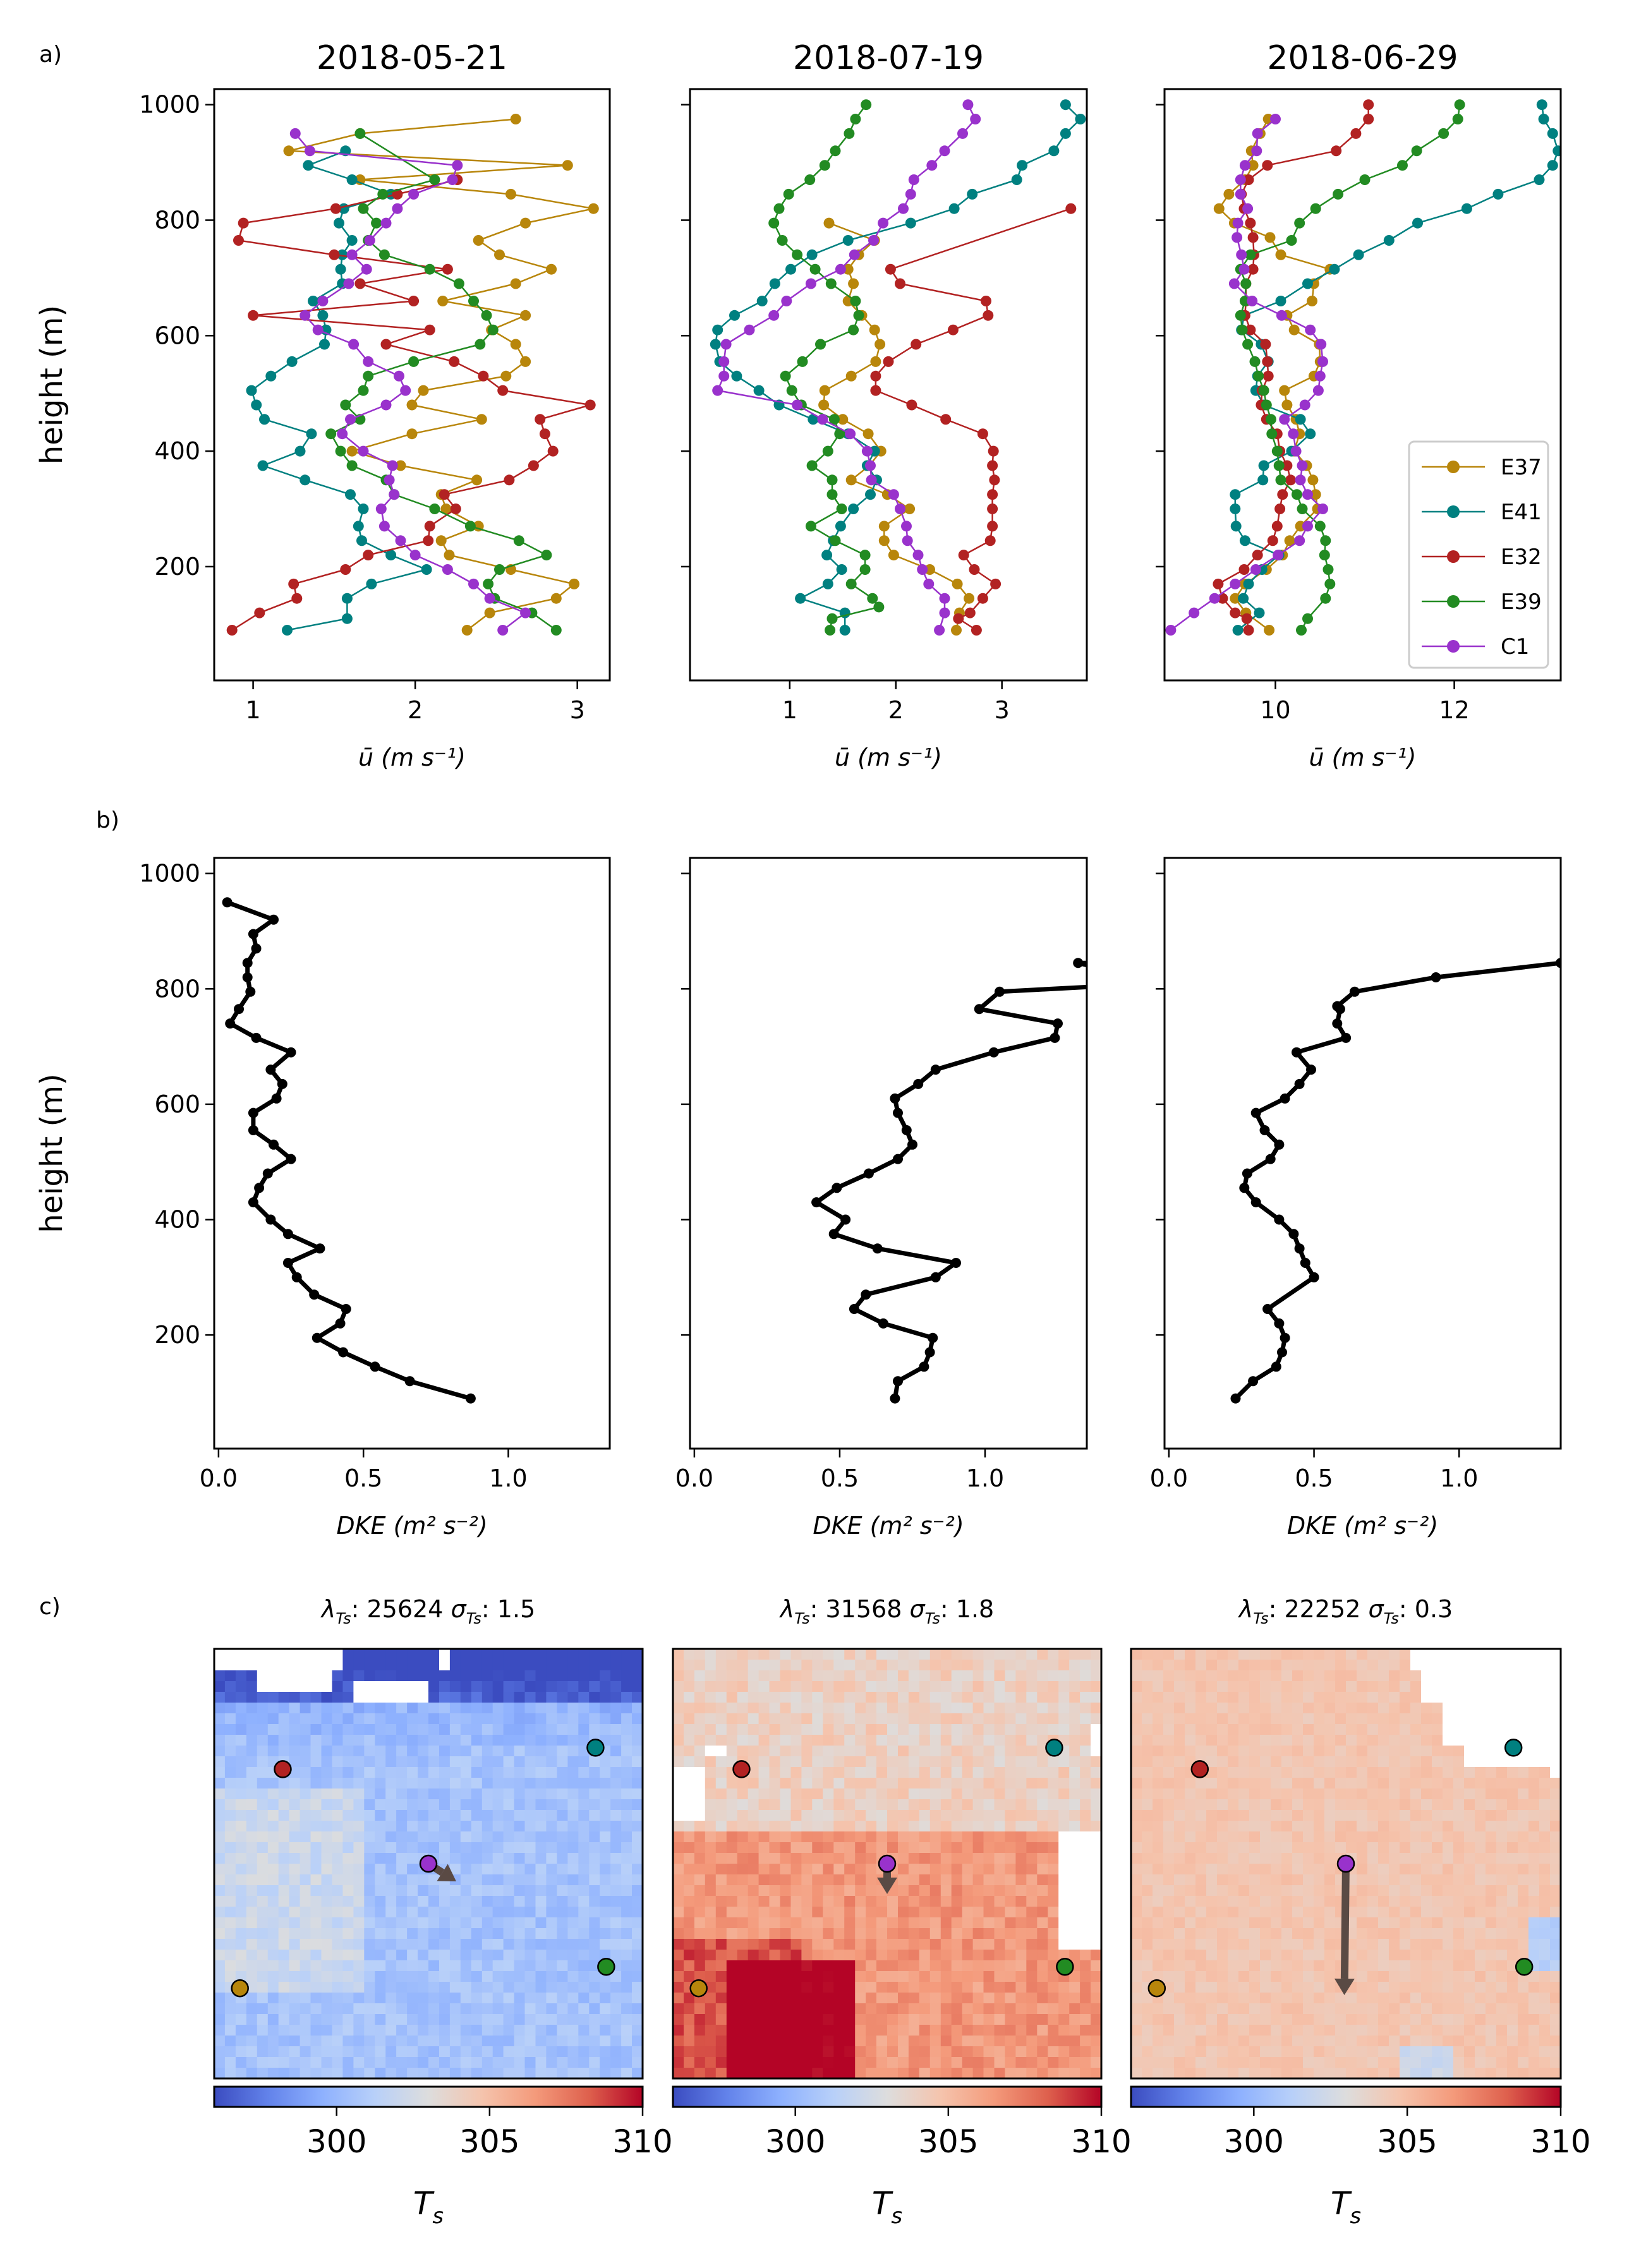  What do you see at coordinates (1363, 367) in the screenshot?
I see `plot-area` at bounding box center [1363, 367].